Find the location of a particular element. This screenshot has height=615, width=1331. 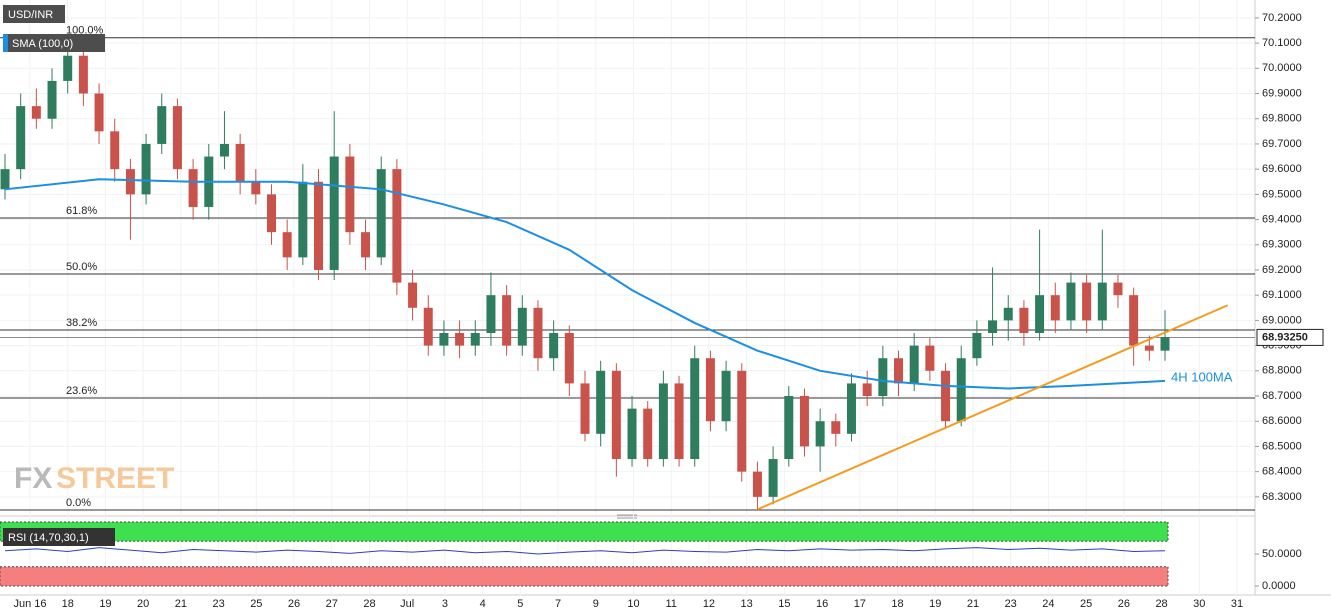

fib-label: 0.0% is located at coordinates (78, 503).